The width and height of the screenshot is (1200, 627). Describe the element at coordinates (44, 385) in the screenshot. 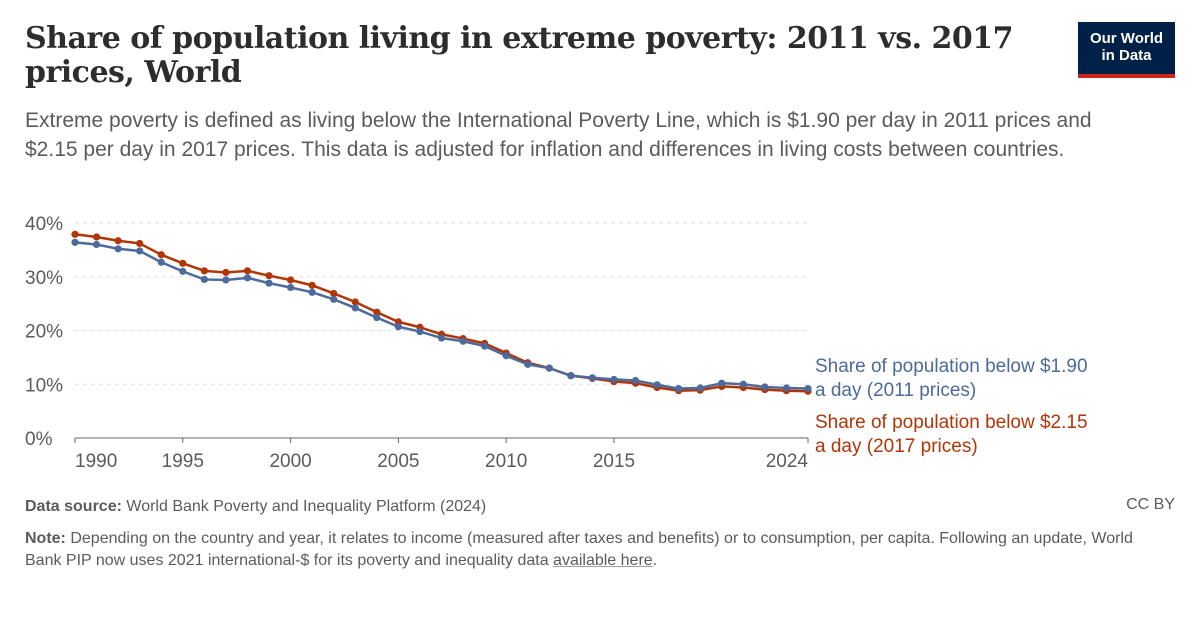

I see `y-tick-label: 10%` at that location.